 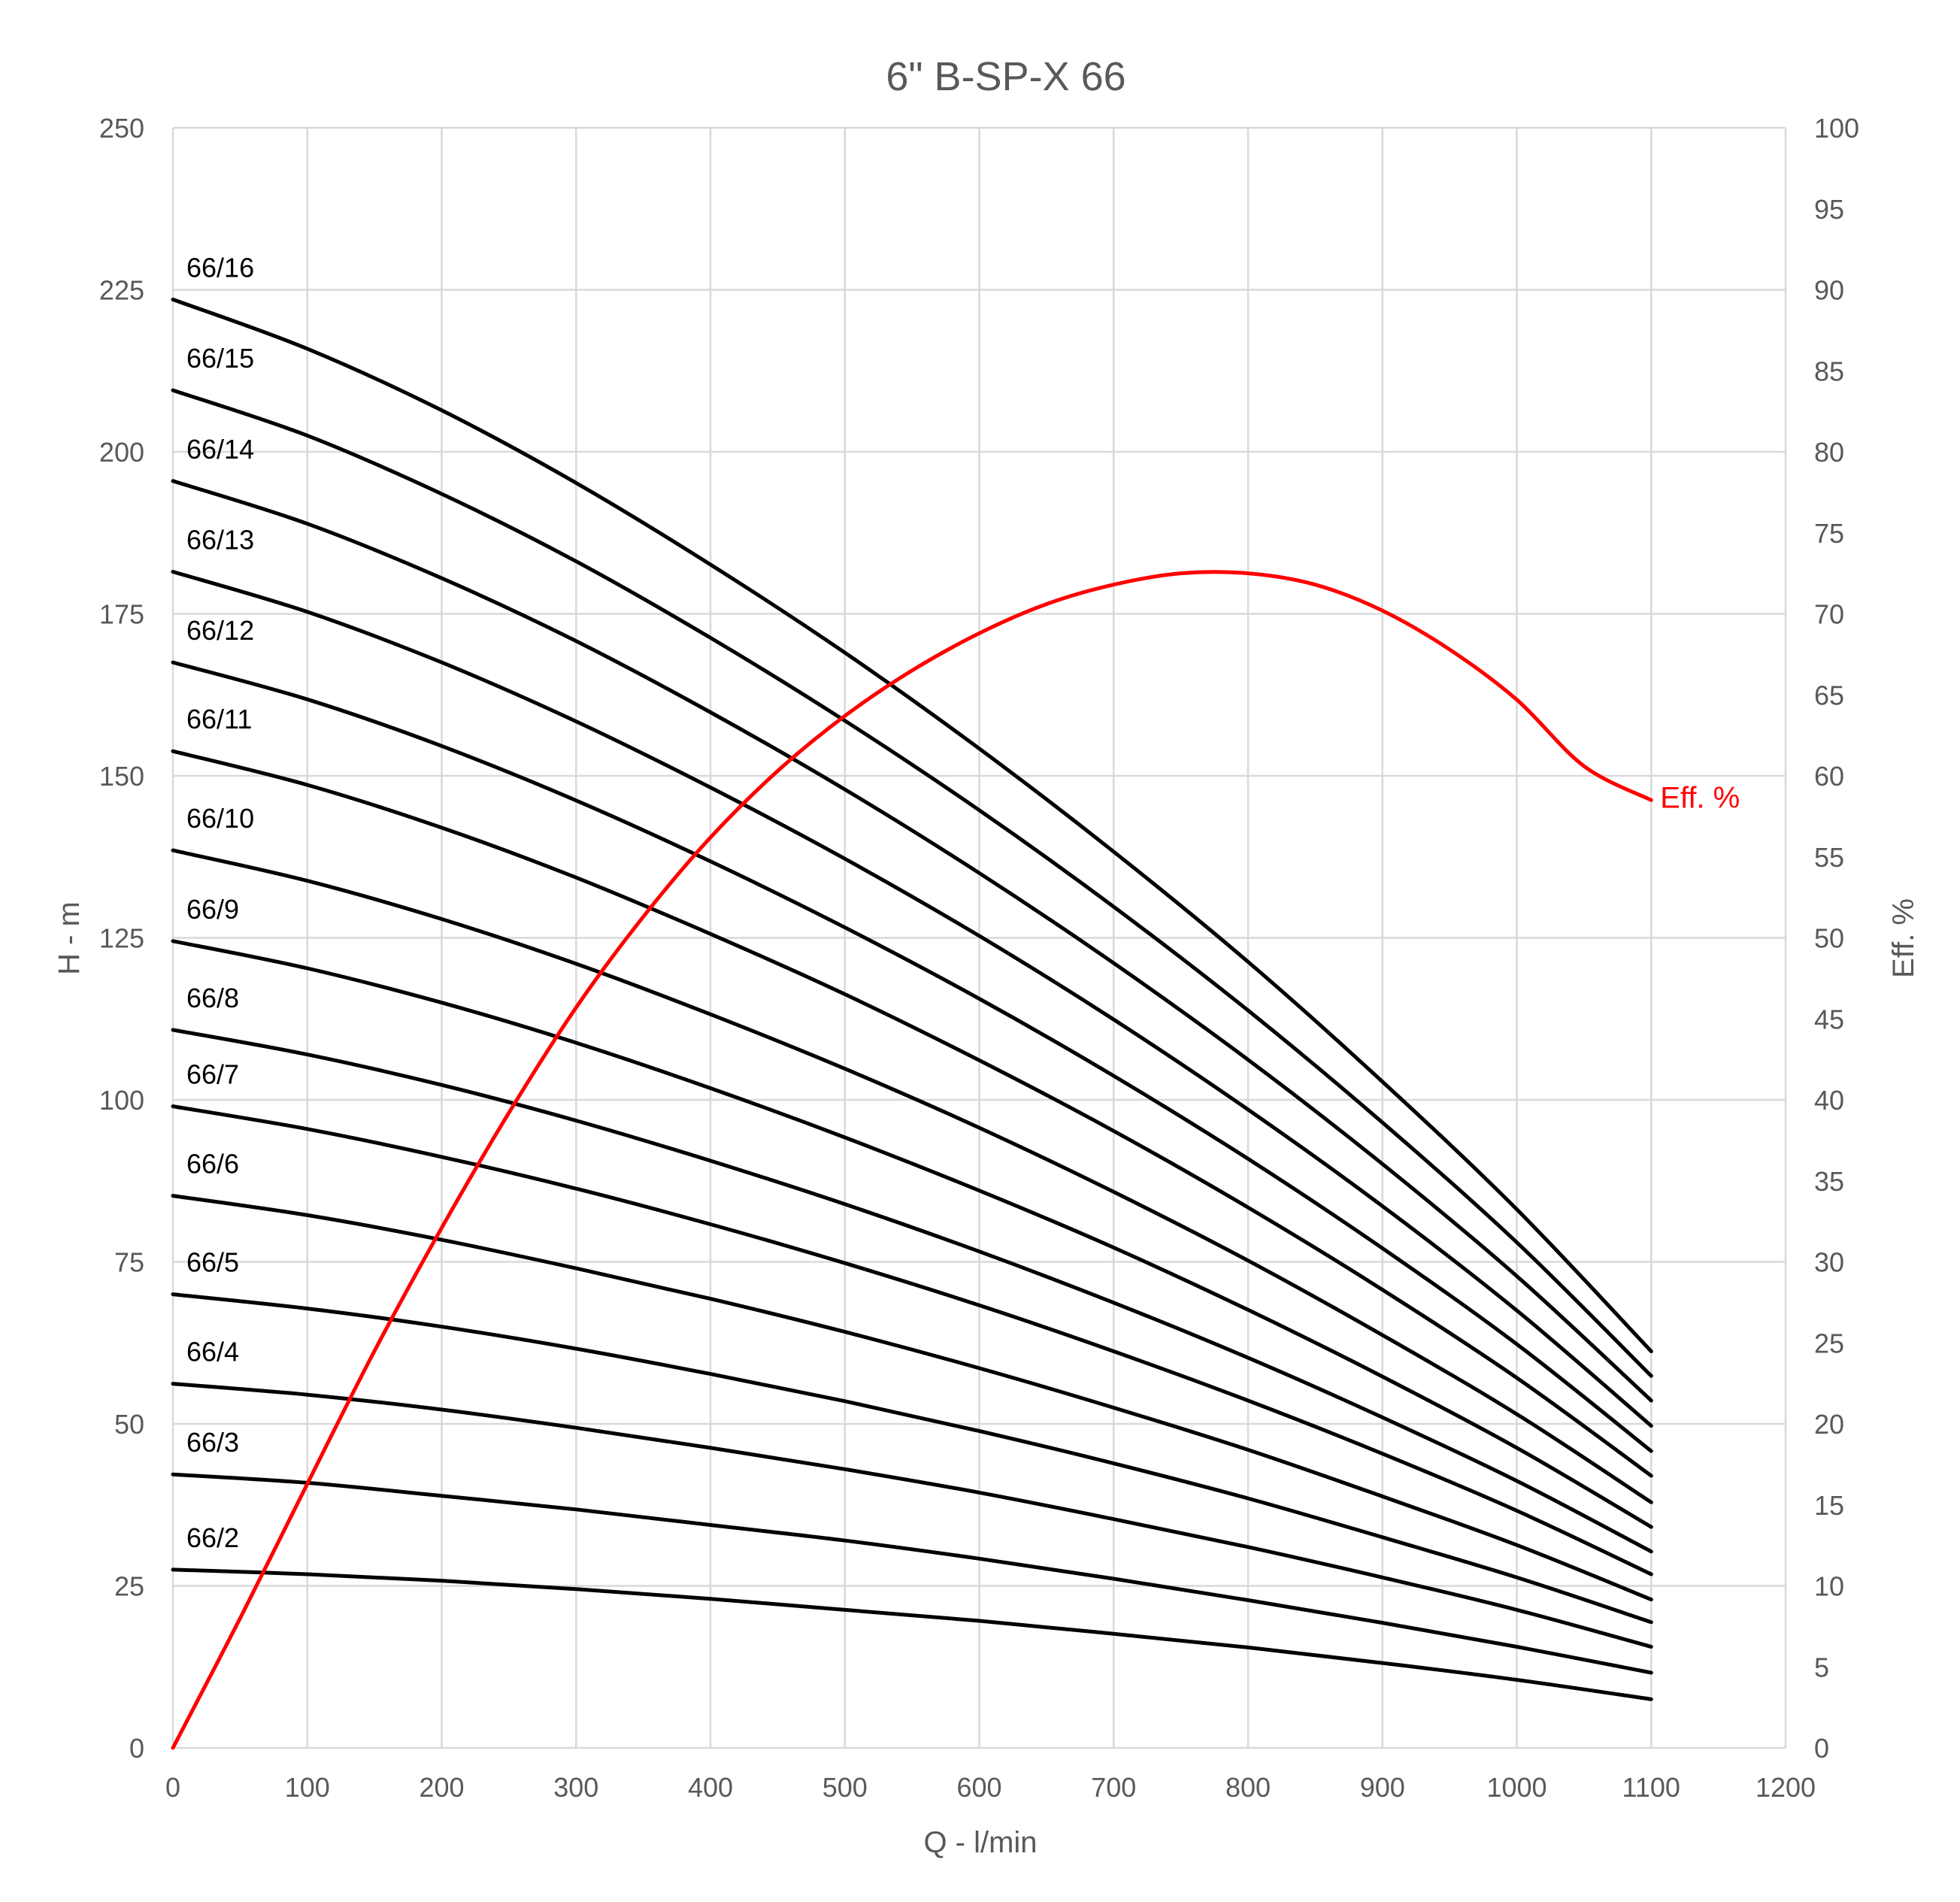 I want to click on series-label-66-5: 66/5, so click(x=212, y=1262).